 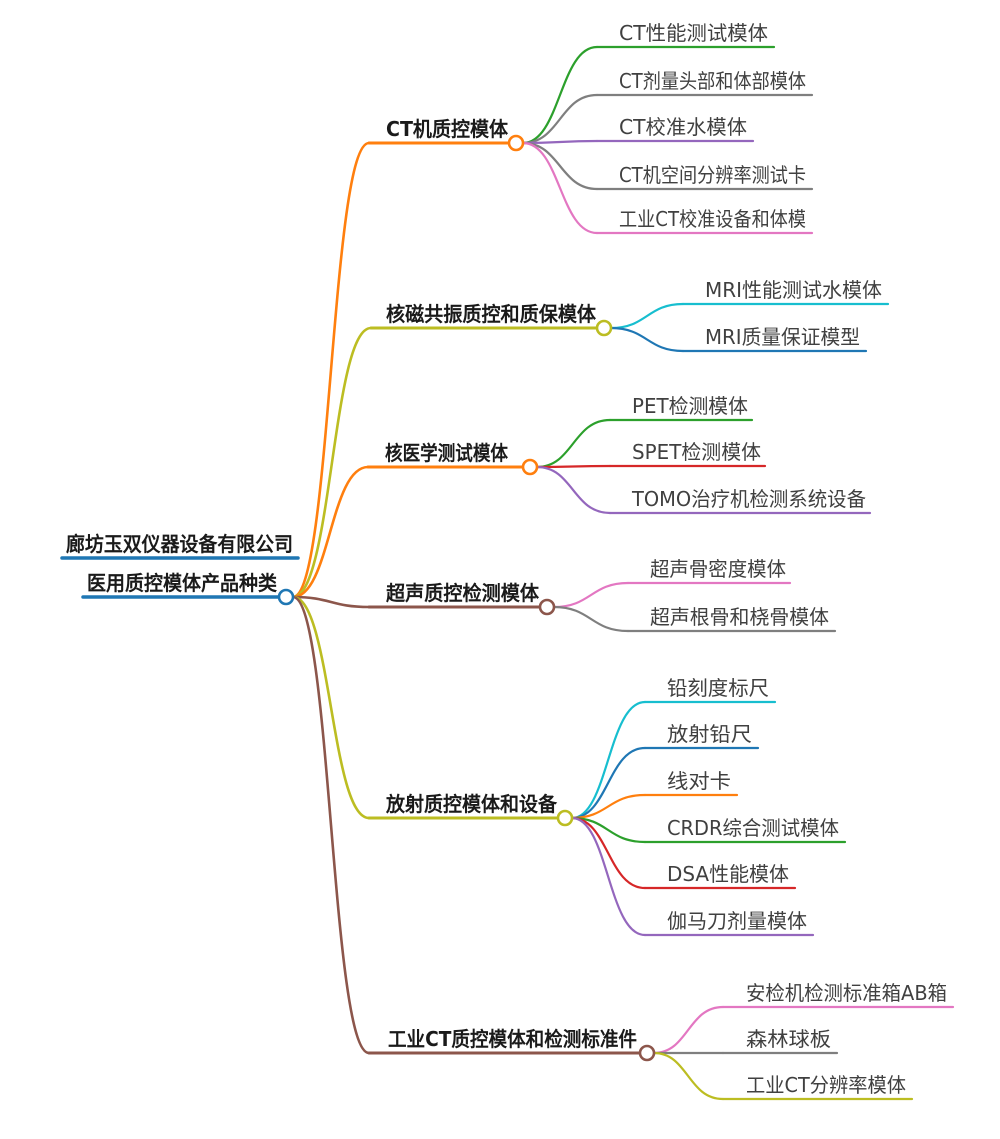 What do you see at coordinates (846, 993) in the screenshot?
I see `leaf-label: 安检机检测标准箱AB箱` at bounding box center [846, 993].